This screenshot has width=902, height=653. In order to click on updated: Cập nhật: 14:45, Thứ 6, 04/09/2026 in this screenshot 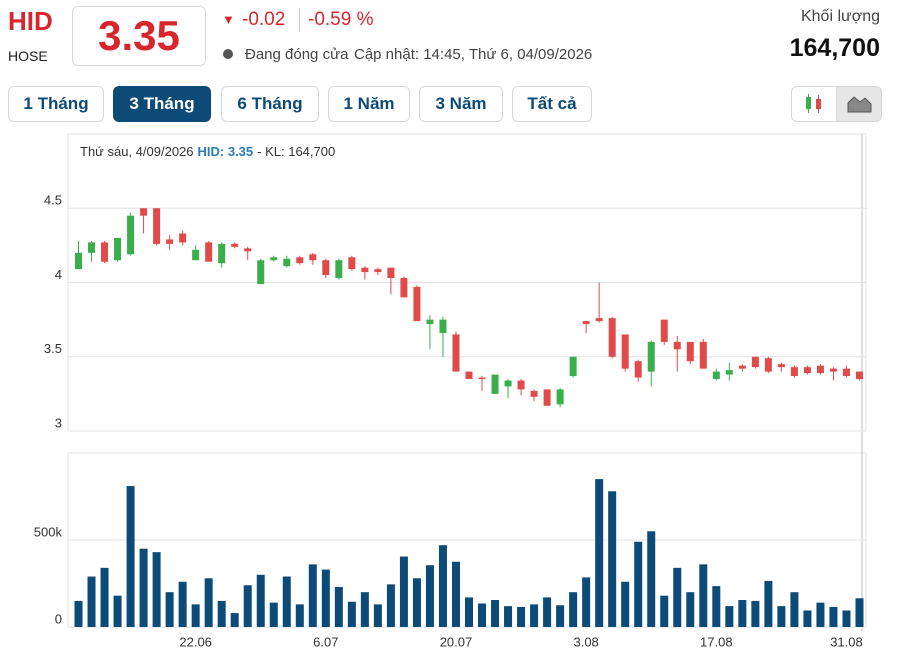, I will do `click(473, 54)`.